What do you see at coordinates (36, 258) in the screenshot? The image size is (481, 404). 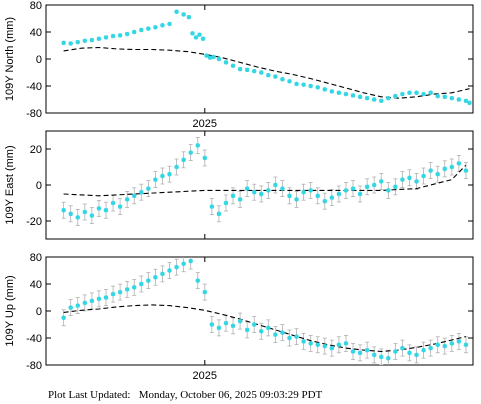 I see `y-tick-label: 80` at bounding box center [36, 258].